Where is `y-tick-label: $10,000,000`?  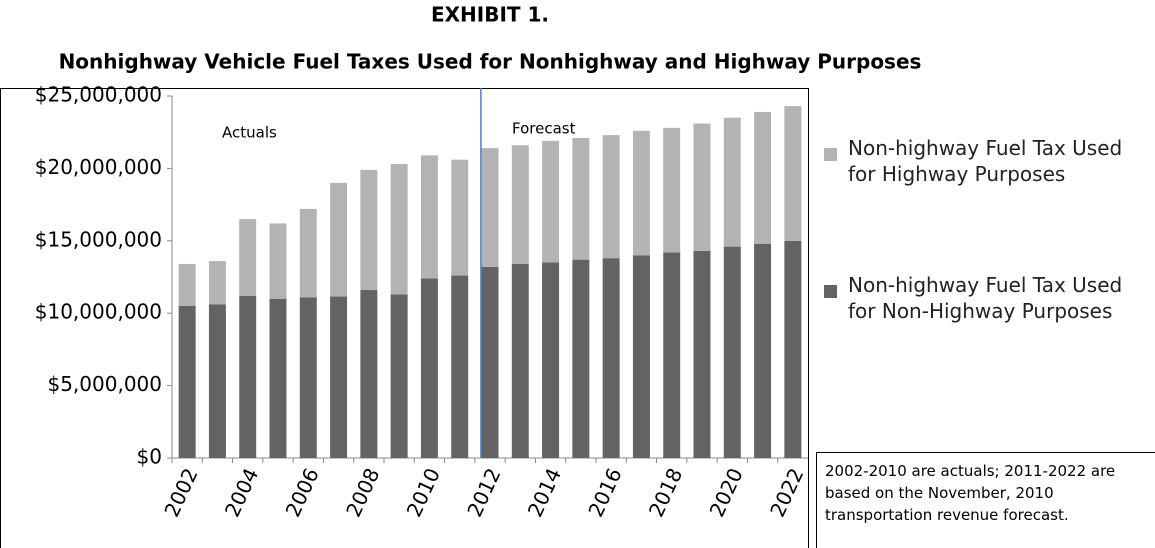 y-tick-label: $10,000,000 is located at coordinates (98, 312).